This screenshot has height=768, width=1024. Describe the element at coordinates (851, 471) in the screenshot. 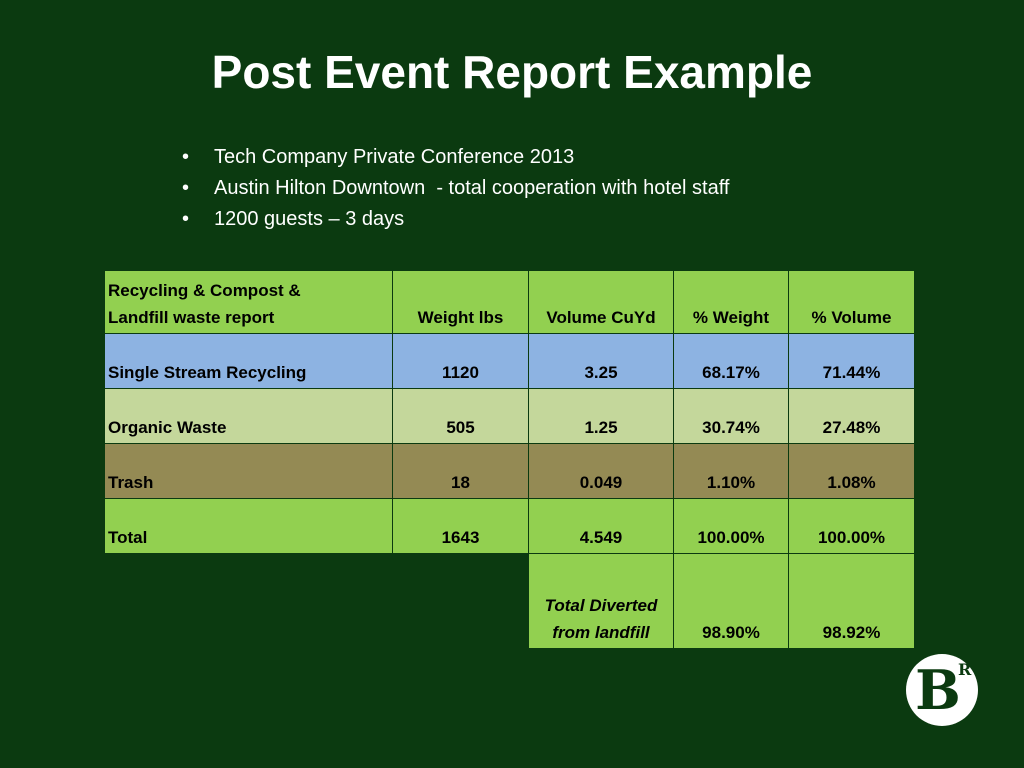

I see `row-pct-volume: 1.08%` at that location.